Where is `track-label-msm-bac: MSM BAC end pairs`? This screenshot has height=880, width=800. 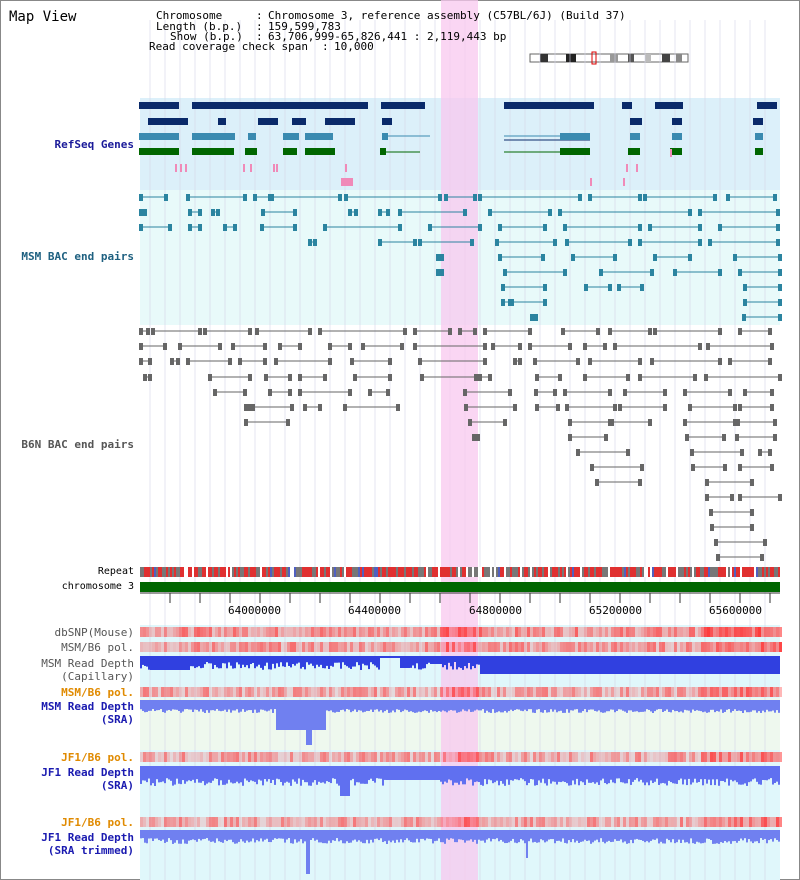 track-label-msm-bac: MSM BAC end pairs is located at coordinates (77, 256).